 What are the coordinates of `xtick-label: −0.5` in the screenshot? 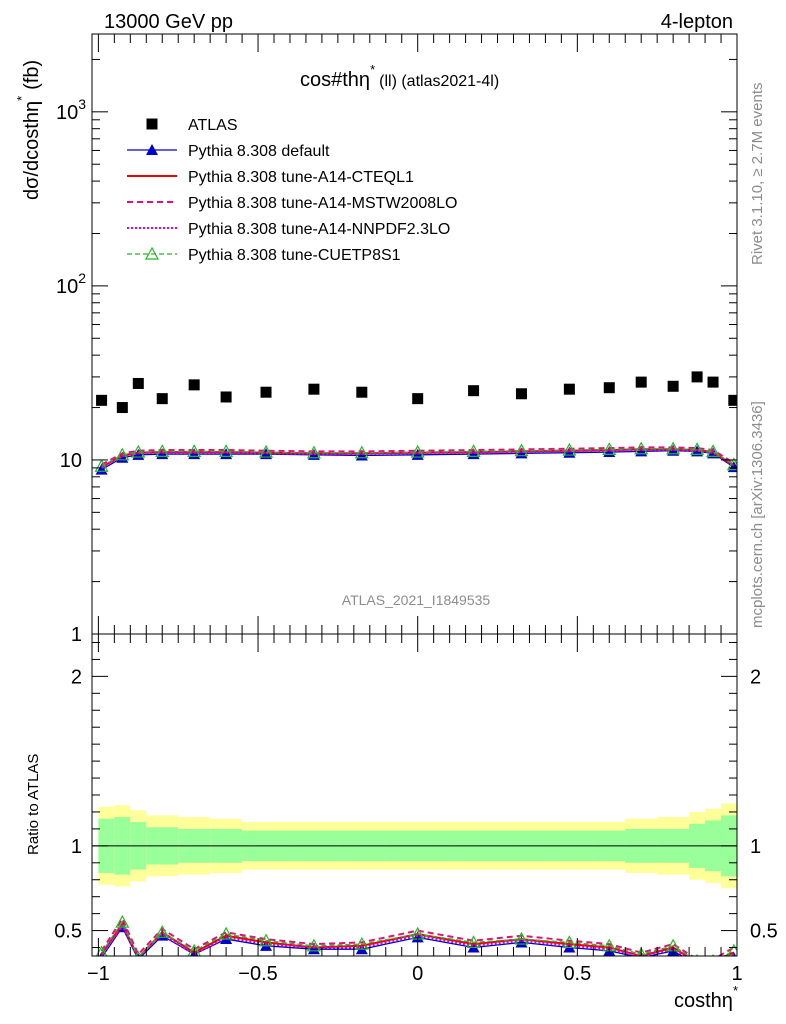 It's located at (257, 974).